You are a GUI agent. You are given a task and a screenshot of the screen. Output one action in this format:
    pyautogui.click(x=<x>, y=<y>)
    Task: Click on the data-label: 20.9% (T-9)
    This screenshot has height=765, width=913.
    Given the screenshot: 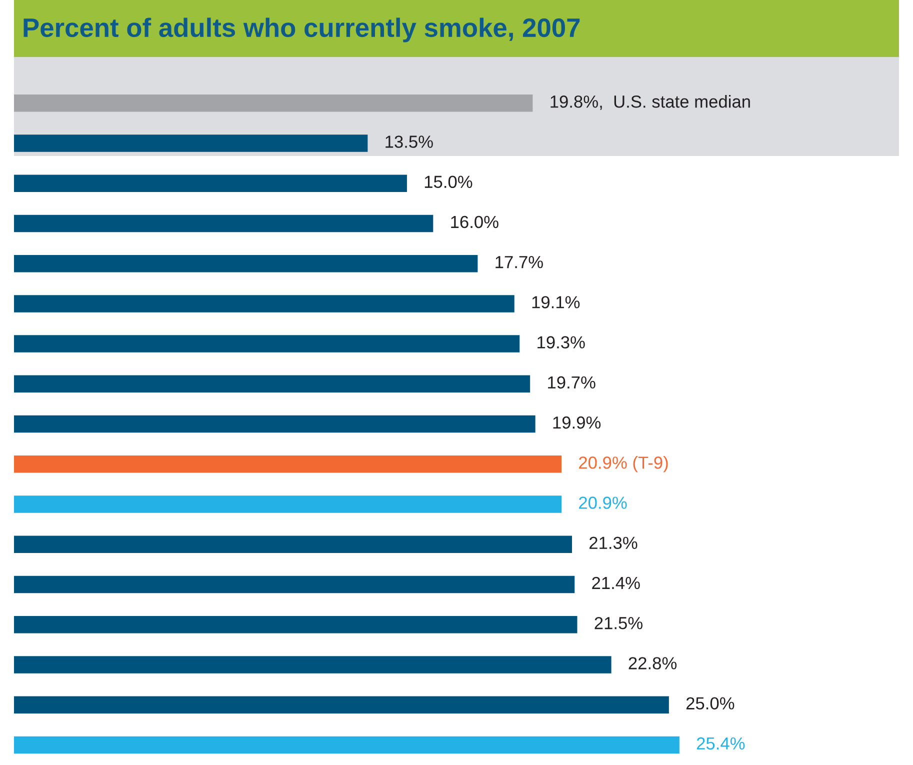 What is the action you would take?
    pyautogui.click(x=623, y=464)
    